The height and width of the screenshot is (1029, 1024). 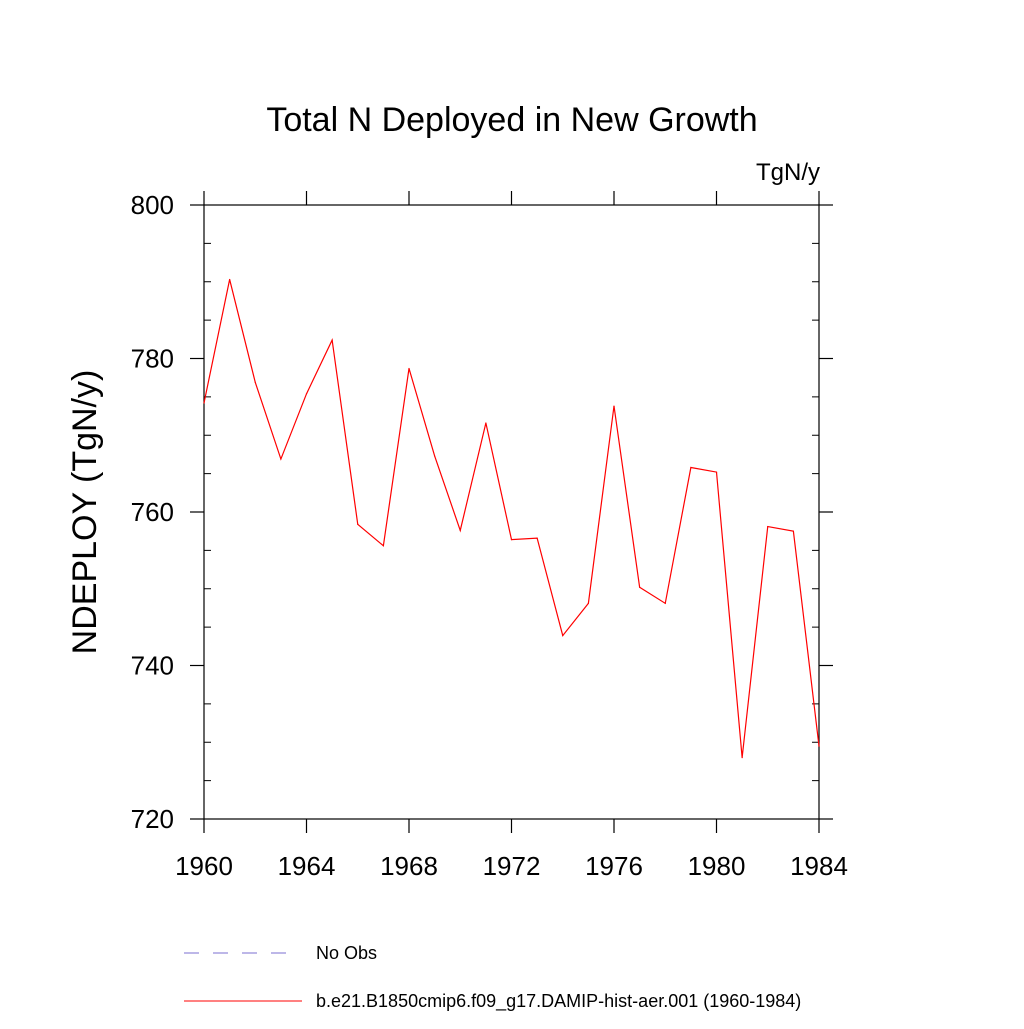 What do you see at coordinates (152, 359) in the screenshot?
I see `y-tick-label: 780` at bounding box center [152, 359].